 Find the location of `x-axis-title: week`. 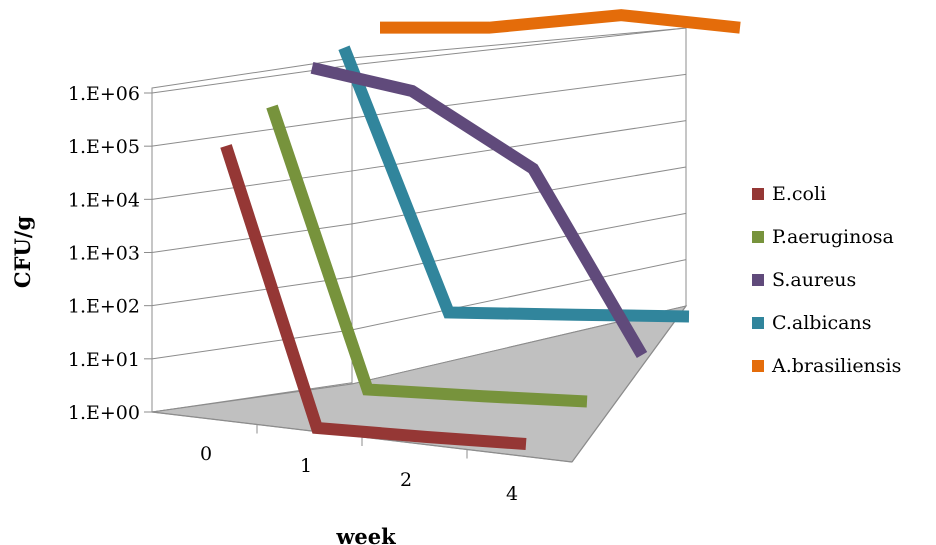

x-axis-title: week is located at coordinates (365, 534).